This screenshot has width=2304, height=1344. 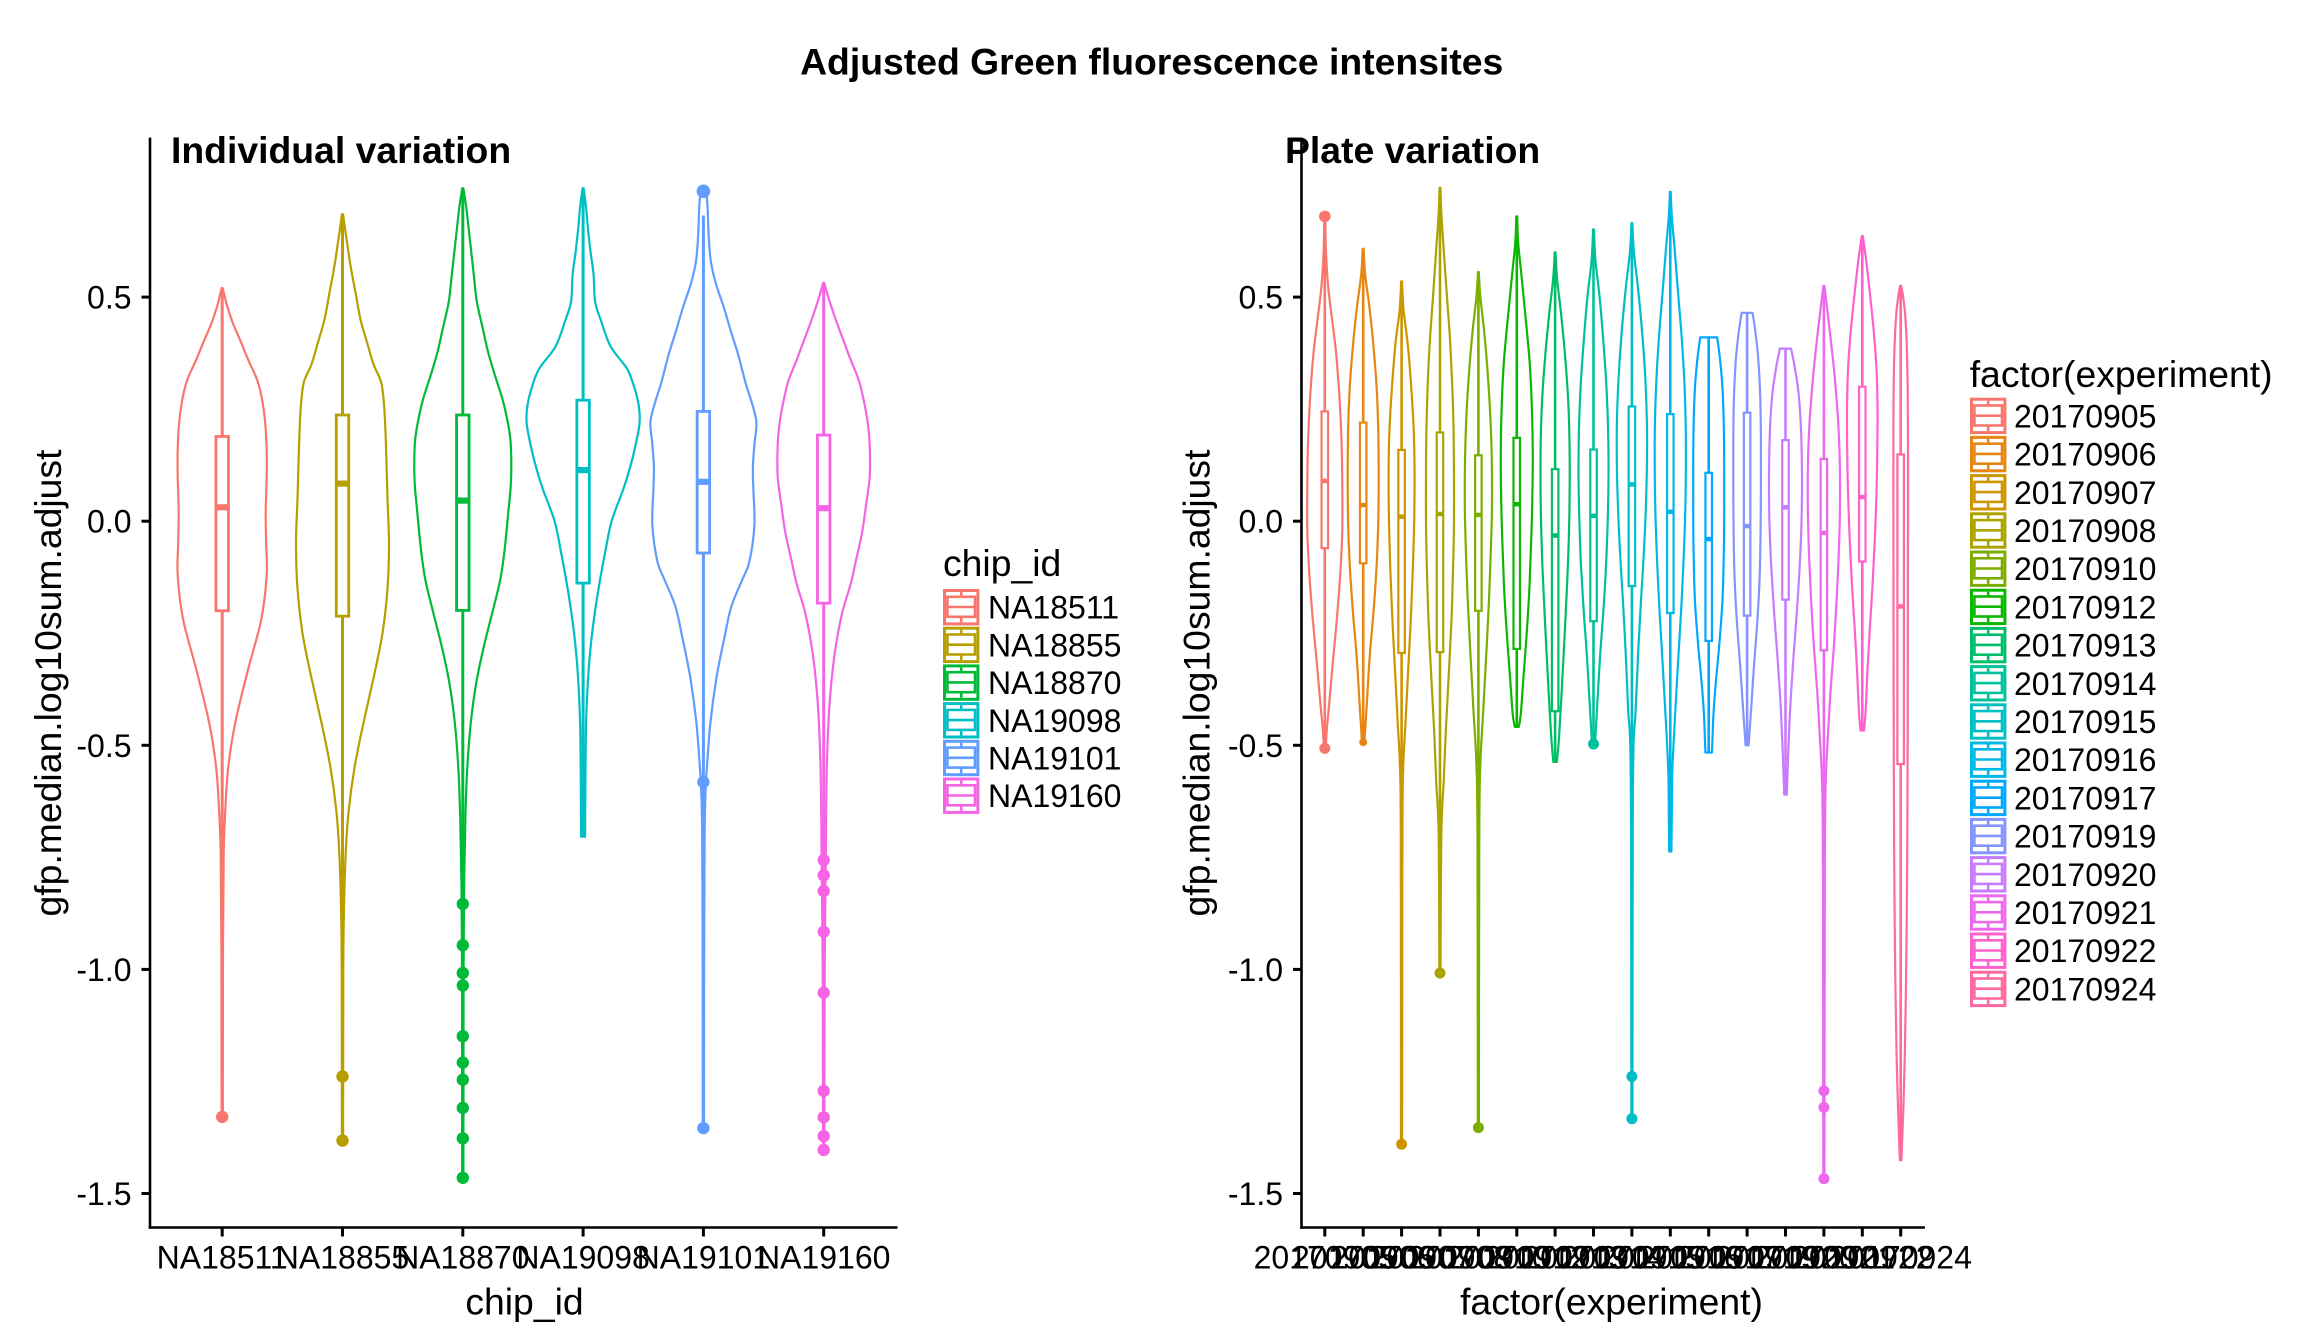 What do you see at coordinates (1412, 150) in the screenshot?
I see `svg-text: Plate variation` at bounding box center [1412, 150].